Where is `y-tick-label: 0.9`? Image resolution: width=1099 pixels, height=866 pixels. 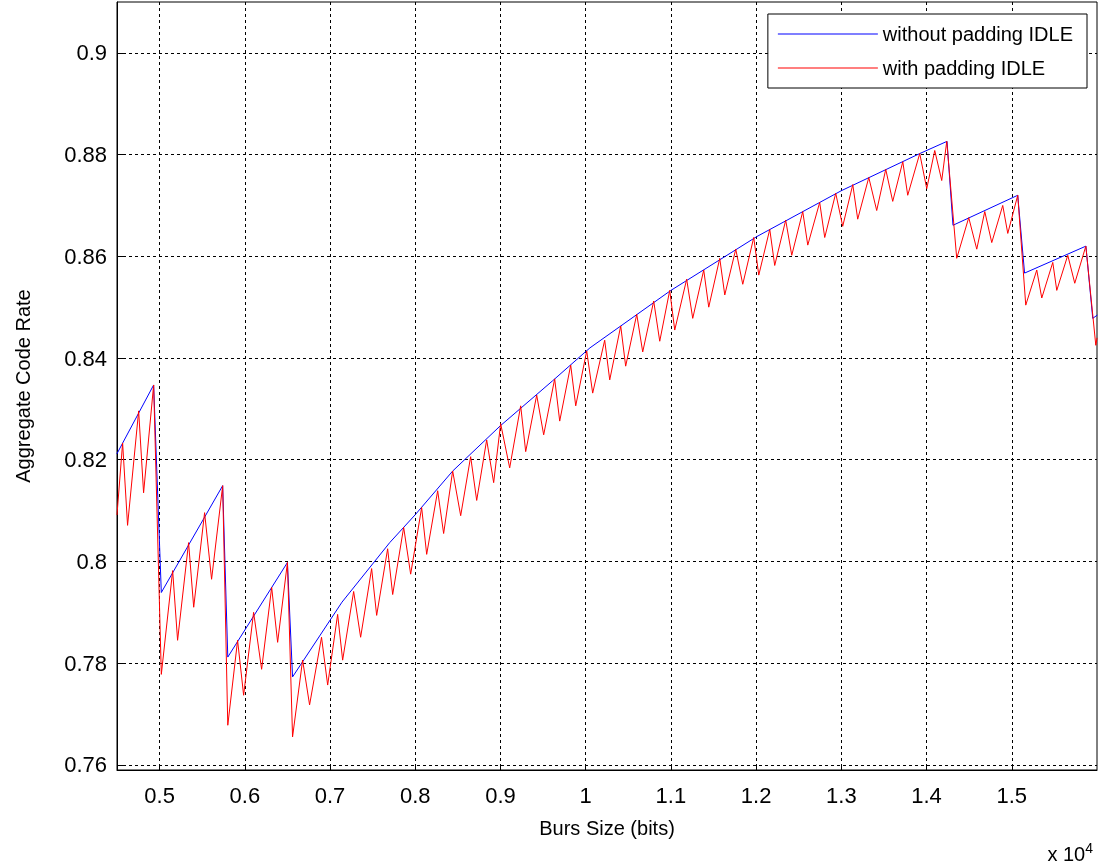
y-tick-label: 0.9 is located at coordinates (91, 53).